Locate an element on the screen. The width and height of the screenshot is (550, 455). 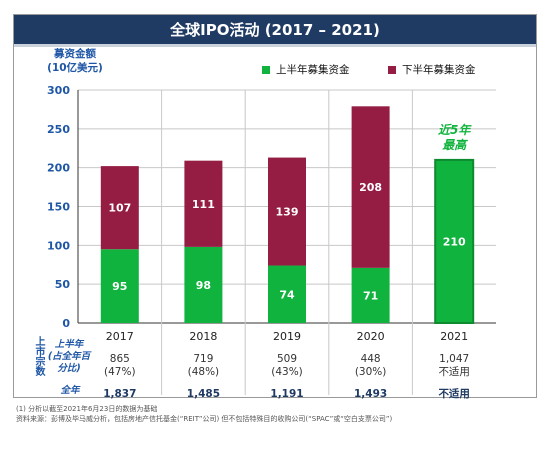
chart-title: 全球IPO活动 (2017 – 2021) is located at coordinates (275, 31).